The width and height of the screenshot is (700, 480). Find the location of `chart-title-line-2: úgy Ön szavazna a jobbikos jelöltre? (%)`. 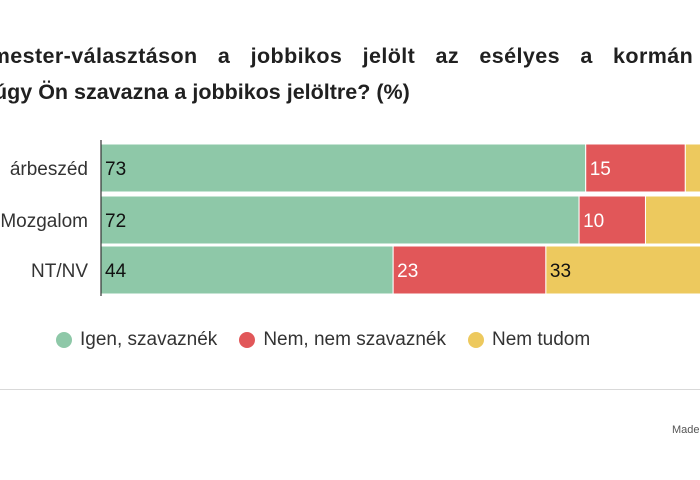

chart-title-line-2: úgy Ön szavazna a jobbikos jelöltre? (%) is located at coordinates (205, 92).